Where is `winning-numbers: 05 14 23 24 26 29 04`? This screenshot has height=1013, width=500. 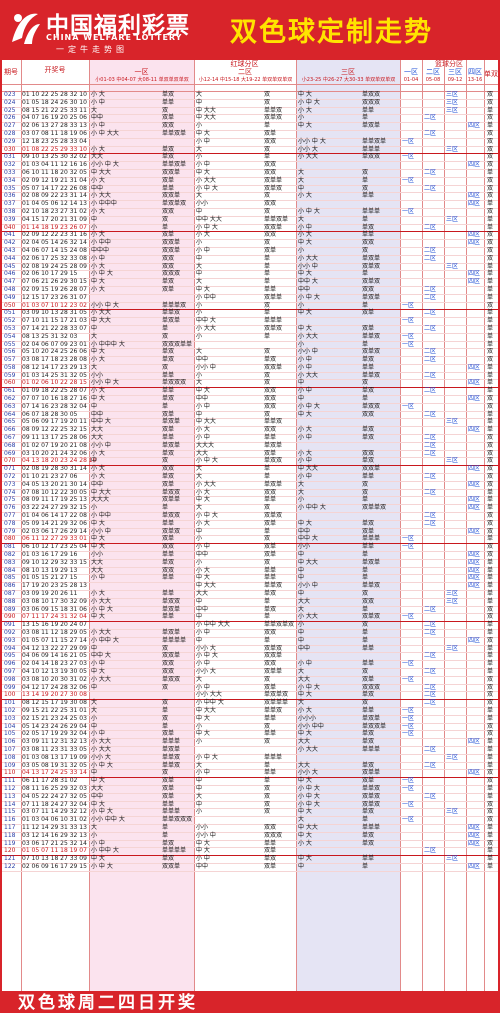
winning-numbers: 05 14 23 24 26 29 04 is located at coordinates (54, 726).